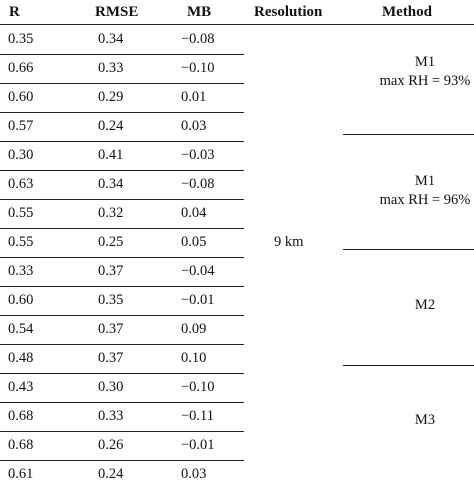 Image resolution: width=474 pixels, height=489 pixels. Describe the element at coordinates (111, 387) in the screenshot. I see `cell-rmse: 0.30` at that location.